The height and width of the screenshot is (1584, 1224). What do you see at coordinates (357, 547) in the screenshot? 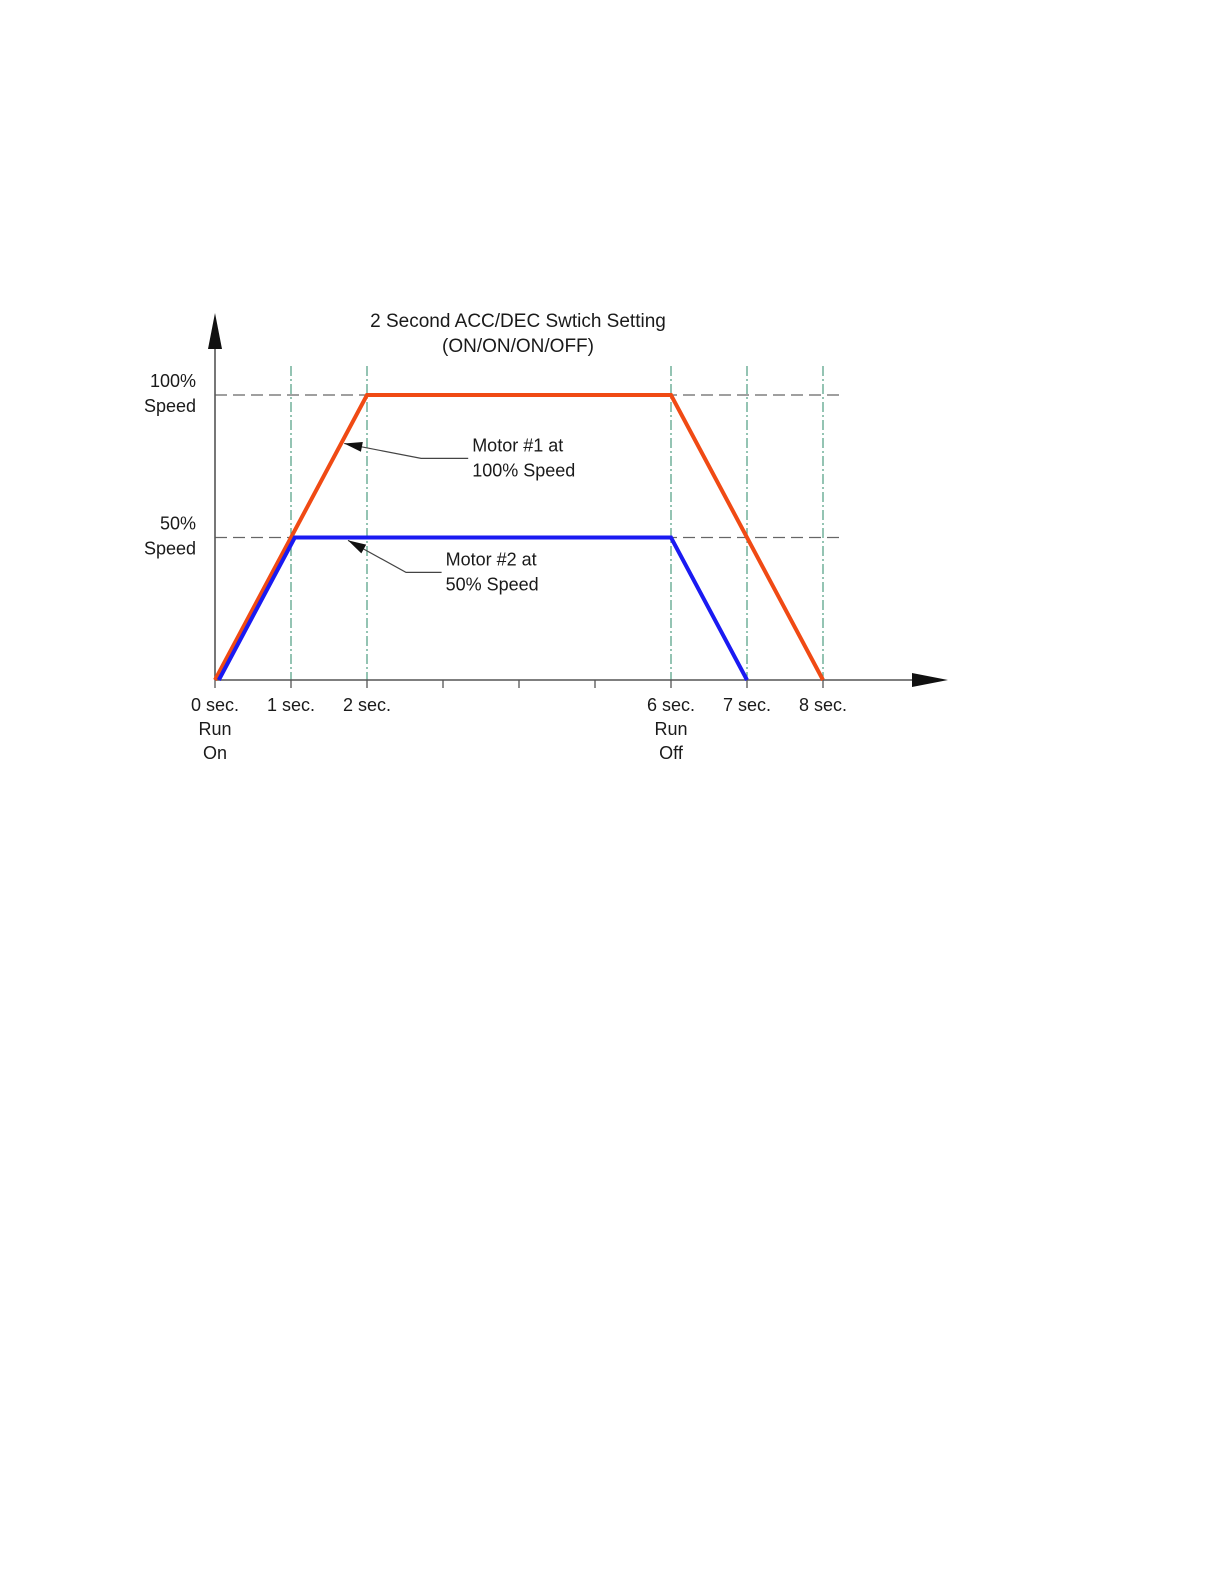
I see `annotation-2-arrowhead-icon` at bounding box center [357, 547].